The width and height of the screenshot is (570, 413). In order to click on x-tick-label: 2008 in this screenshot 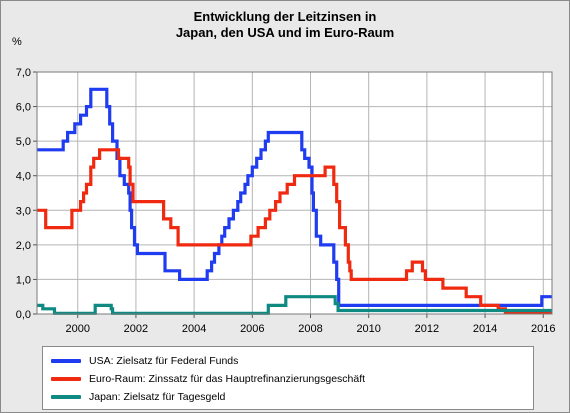, I will do `click(310, 329)`.